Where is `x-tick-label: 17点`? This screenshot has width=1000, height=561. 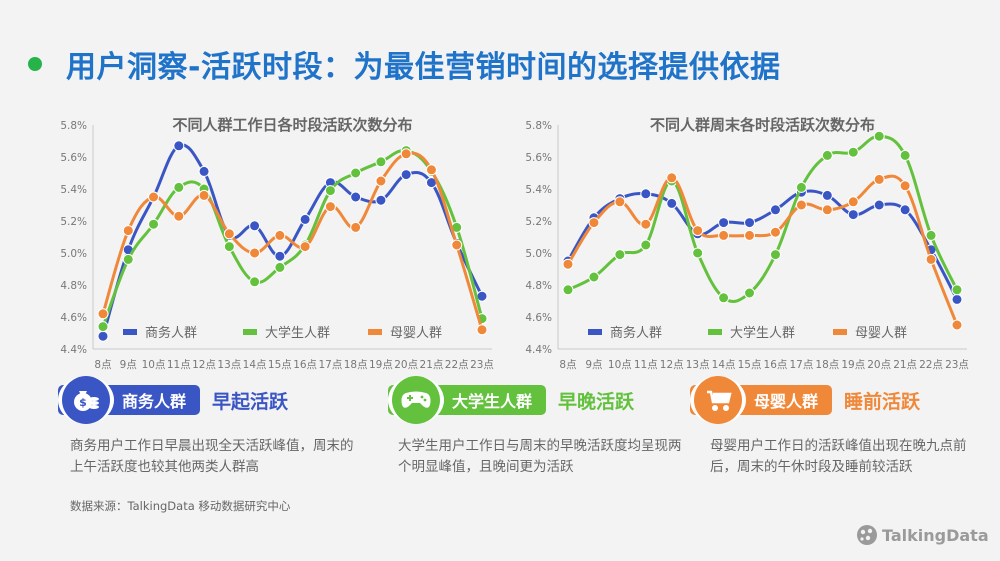 x-tick-label: 17点 is located at coordinates (330, 365).